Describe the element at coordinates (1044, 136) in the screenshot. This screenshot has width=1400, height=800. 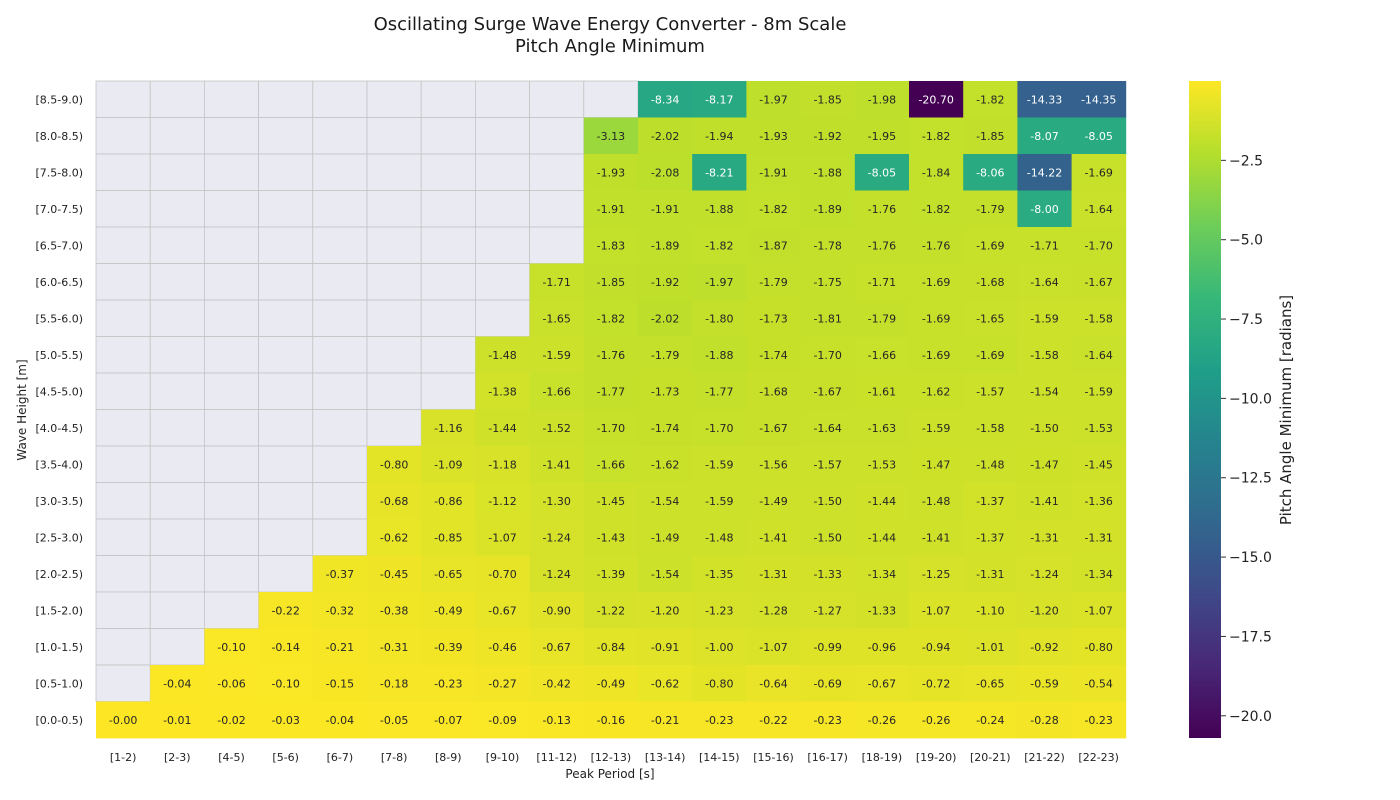
I see `cell-value-label: -8.07` at that location.